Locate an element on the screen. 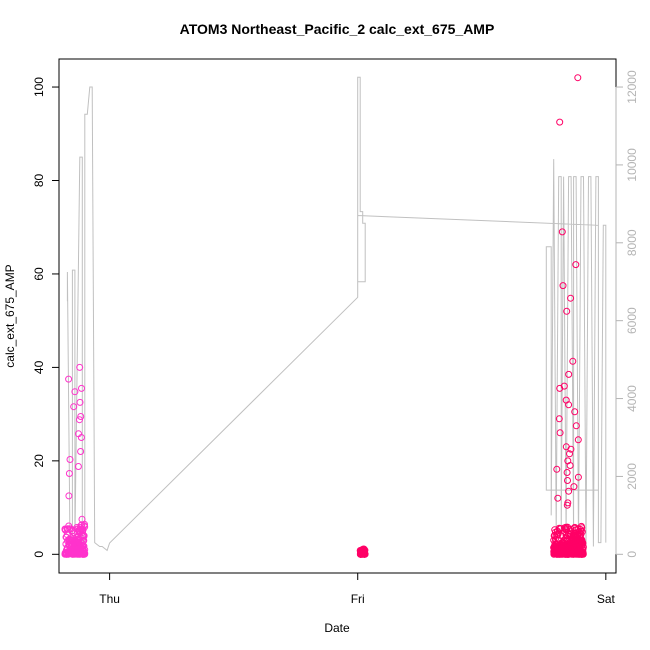  x-tick-label: Thu is located at coordinates (109, 599).